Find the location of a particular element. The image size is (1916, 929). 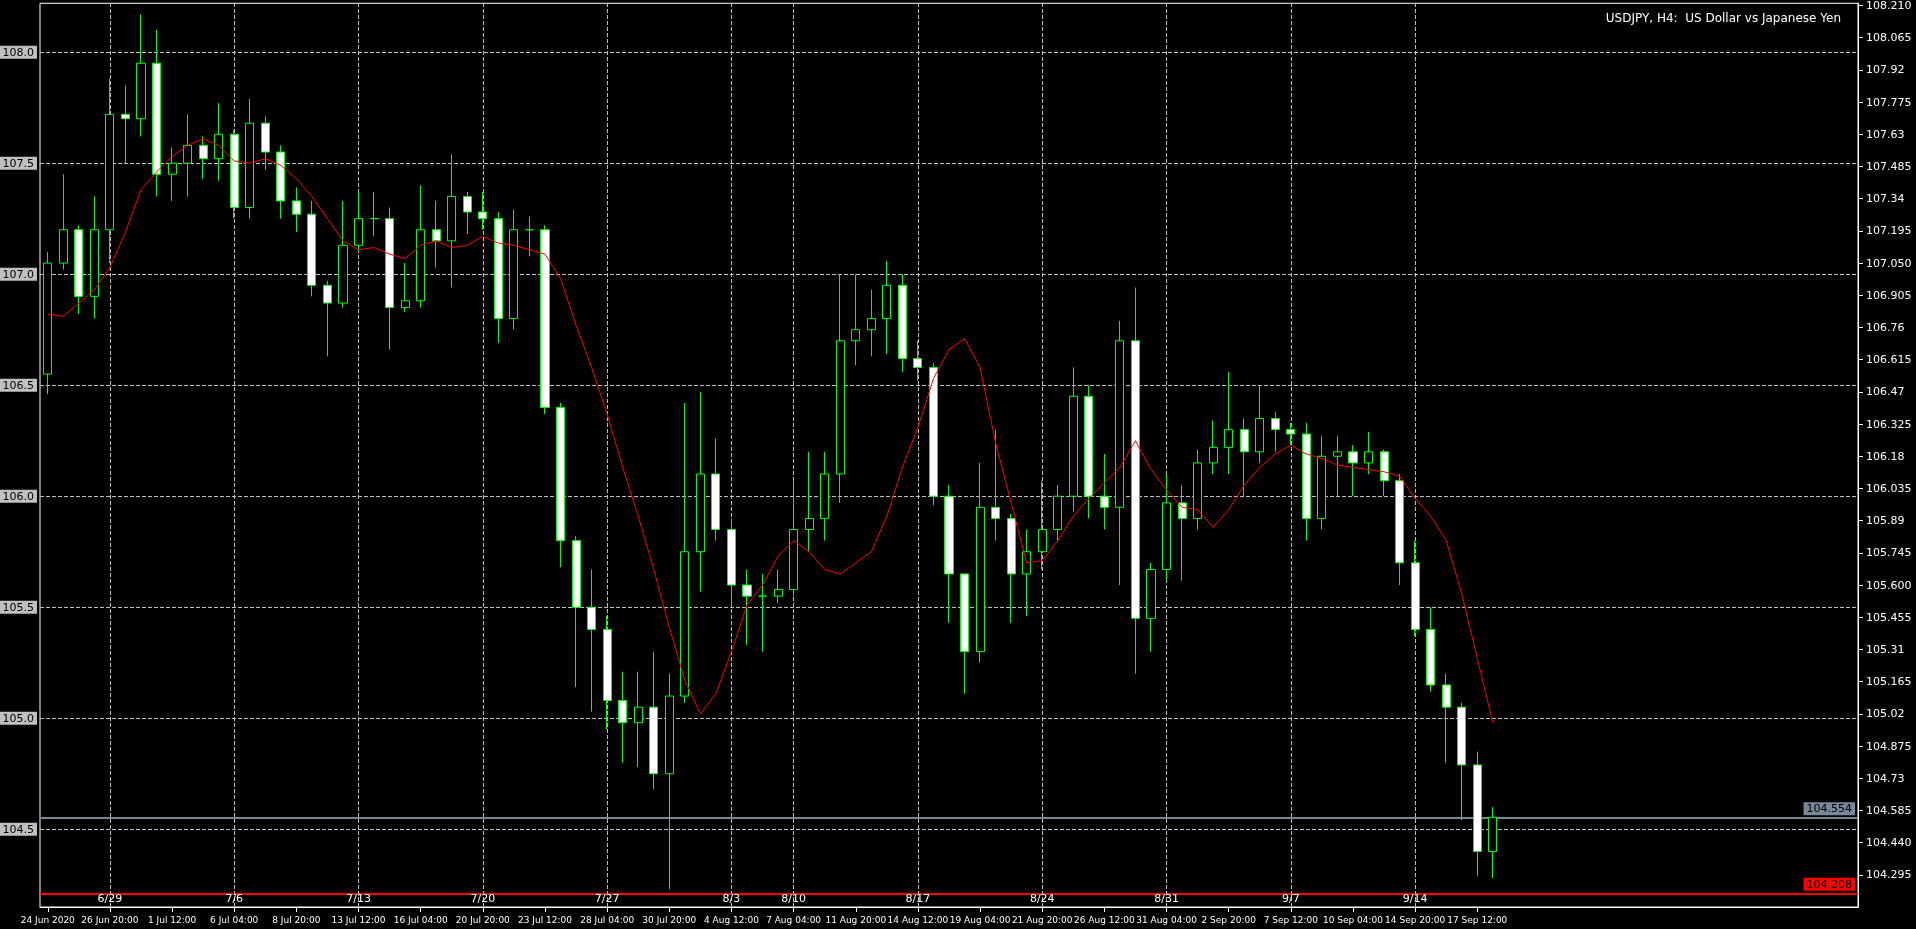

ref-line-label: 8/17 is located at coordinates (918, 898).